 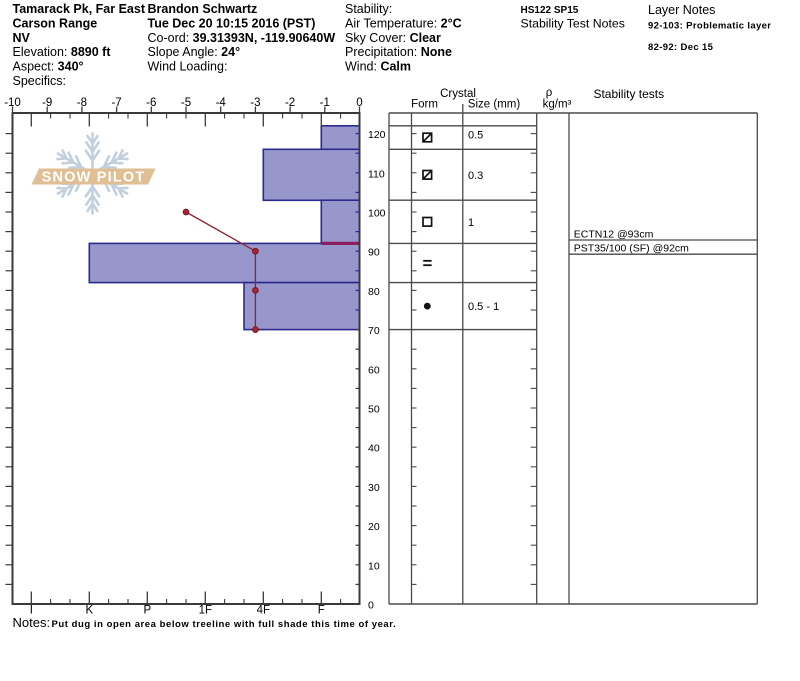 I want to click on svg-text: 10, so click(x=374, y=566).